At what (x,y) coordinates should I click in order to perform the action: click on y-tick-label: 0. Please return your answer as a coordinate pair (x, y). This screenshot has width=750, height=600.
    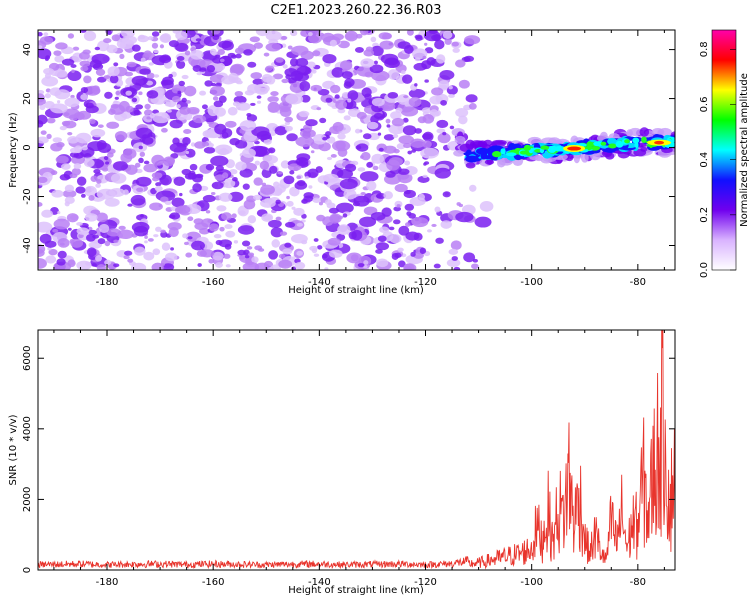
    Looking at the image, I should click on (27, 570).